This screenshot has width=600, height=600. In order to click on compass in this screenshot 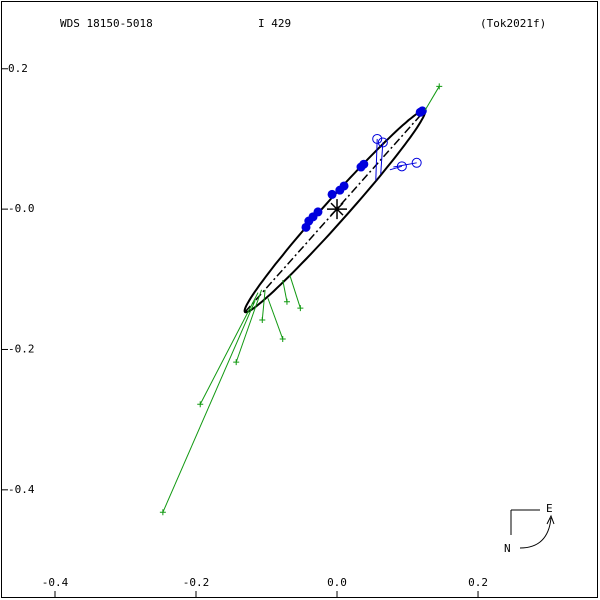, I will do `click(532, 529)`.